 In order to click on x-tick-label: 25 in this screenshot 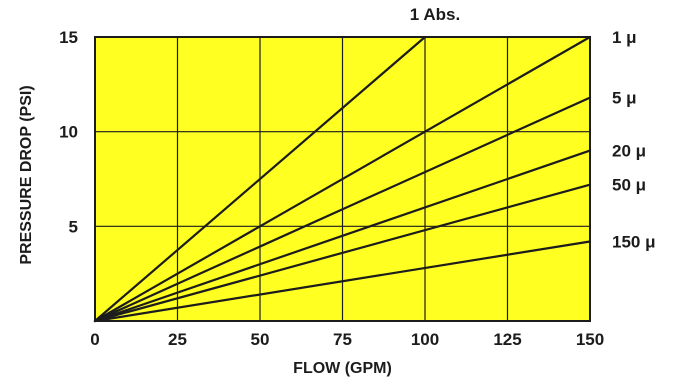, I will do `click(177, 339)`.